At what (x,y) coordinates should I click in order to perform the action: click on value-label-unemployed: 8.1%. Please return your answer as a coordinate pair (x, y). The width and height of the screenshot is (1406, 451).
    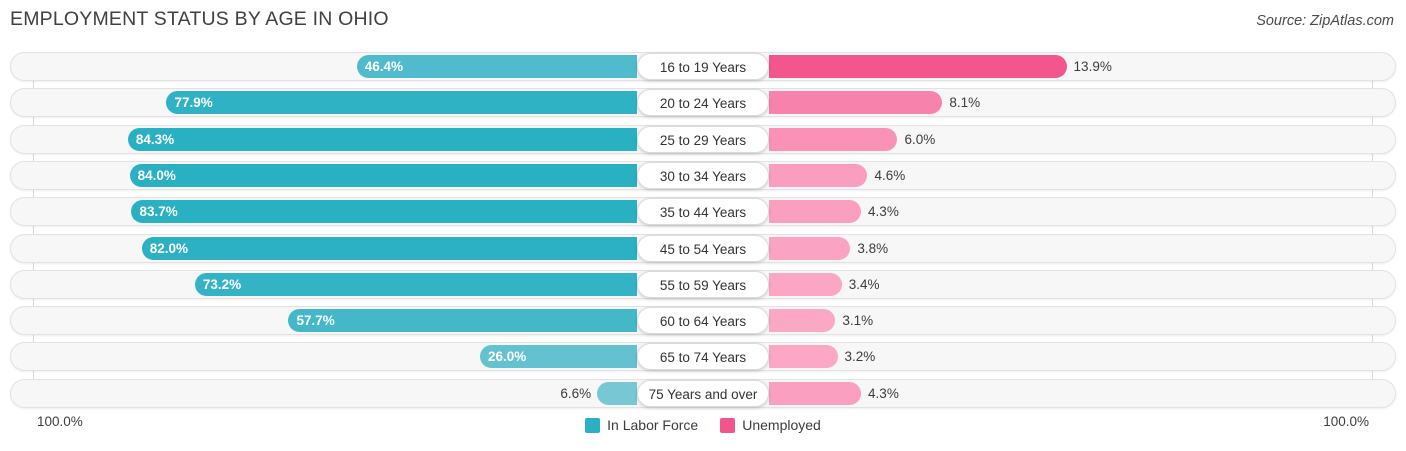
    Looking at the image, I should click on (965, 103).